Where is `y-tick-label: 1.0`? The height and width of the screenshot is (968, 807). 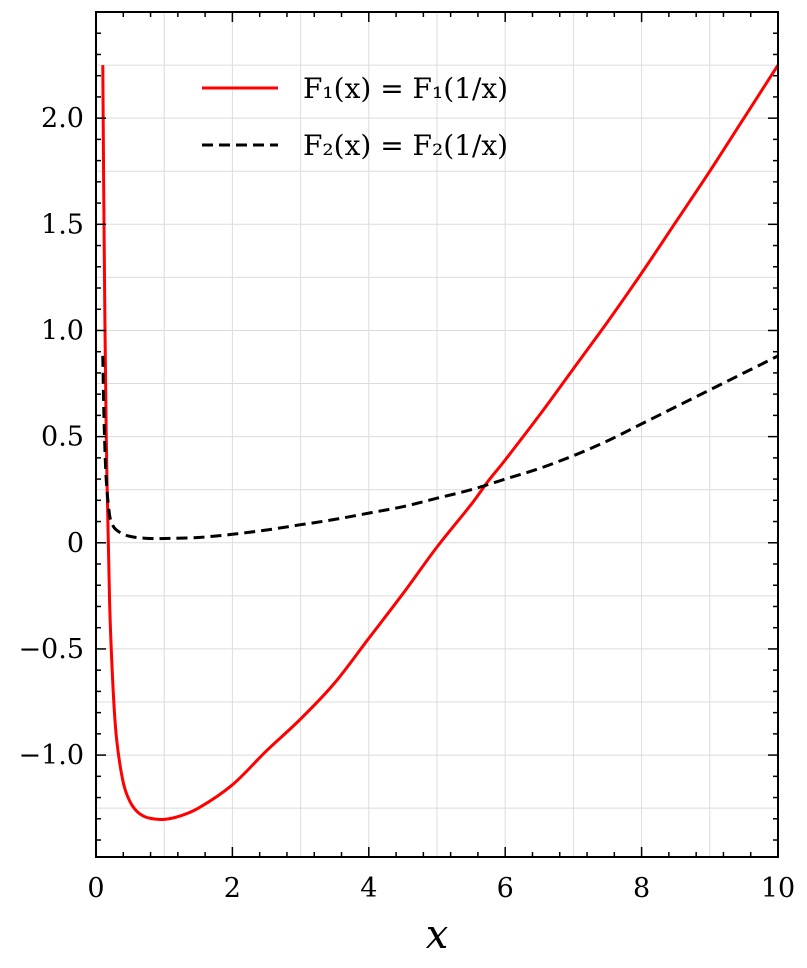
y-tick-label: 1.0 is located at coordinates (62, 330).